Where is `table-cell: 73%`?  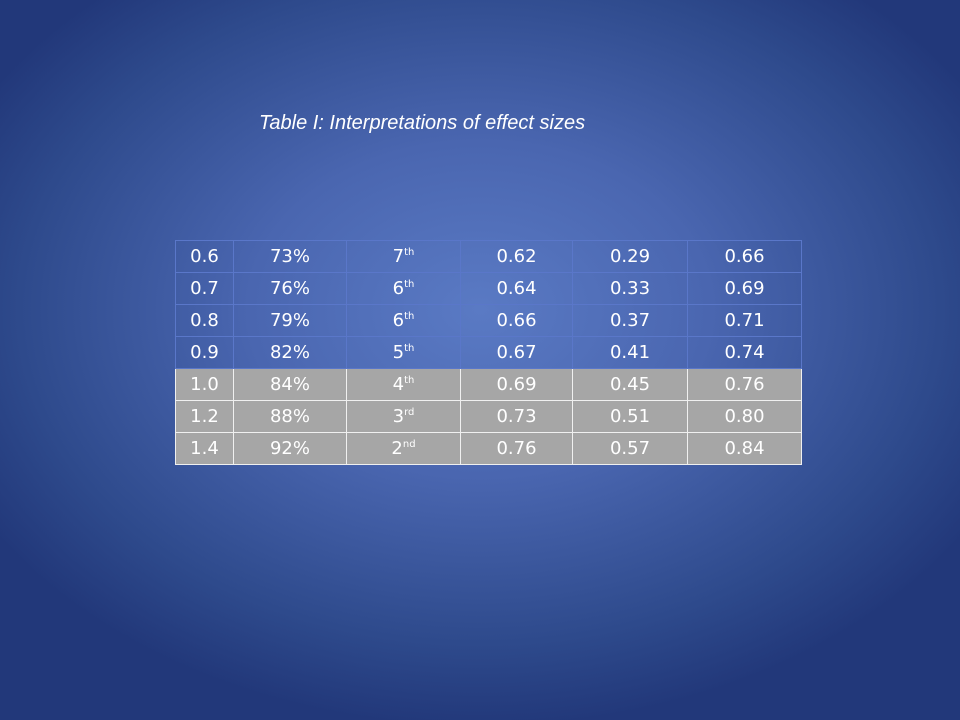 table-cell: 73% is located at coordinates (290, 256).